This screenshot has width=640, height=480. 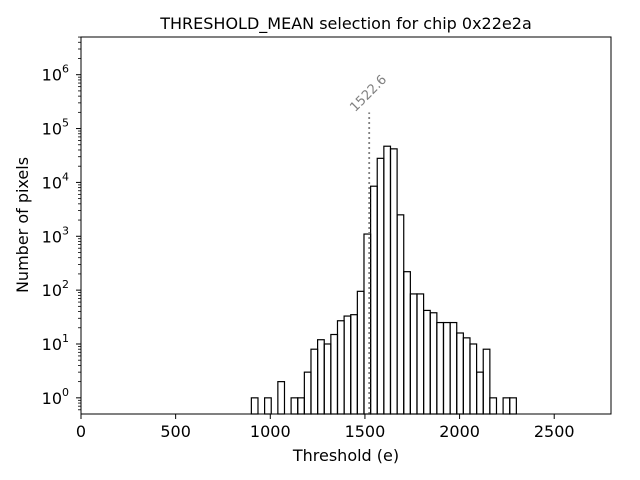 What do you see at coordinates (270, 431) in the screenshot?
I see `x-tick-label: 1000` at bounding box center [270, 431].